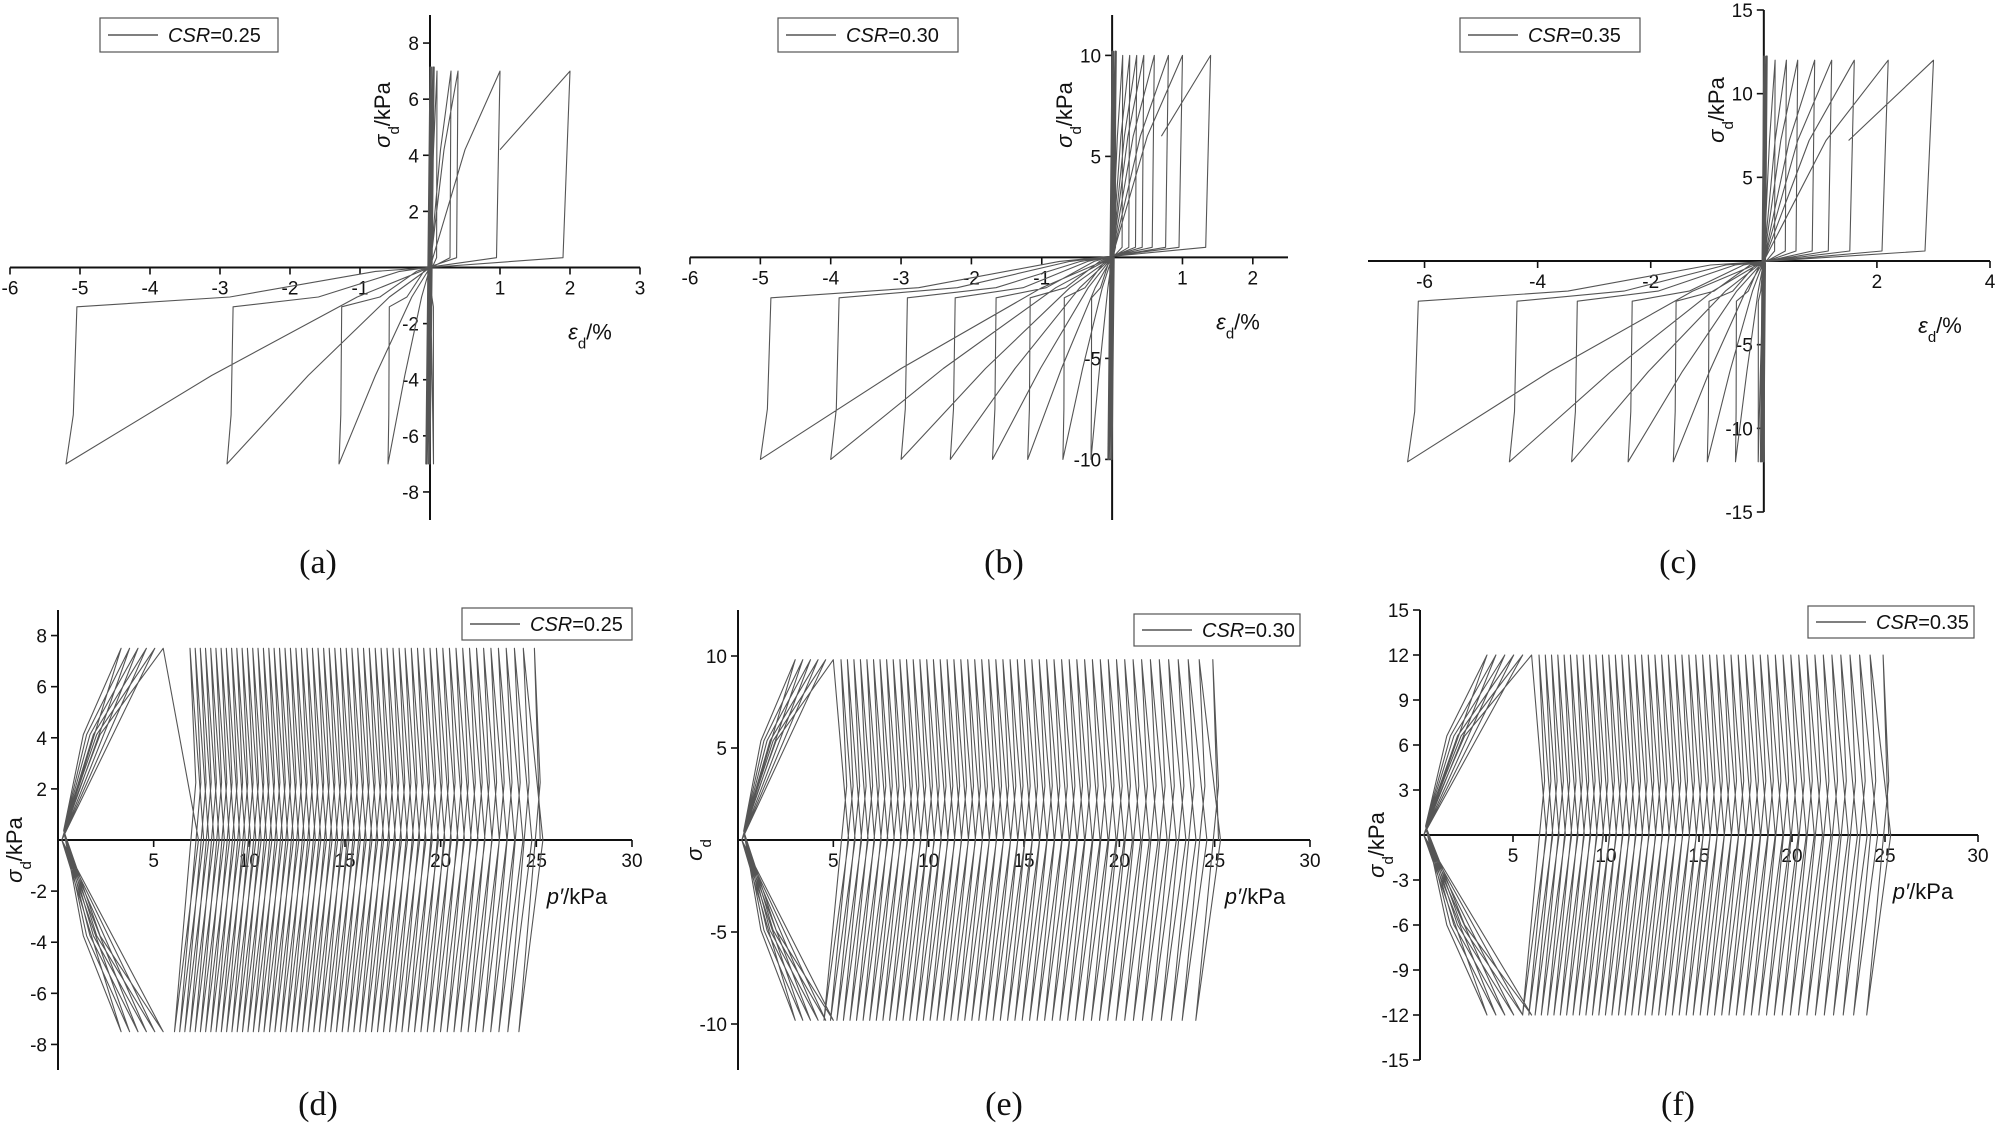 This screenshot has height=1138, width=2000. Describe the element at coordinates (1678, 562) in the screenshot. I see `panel-caption: (c)` at that location.